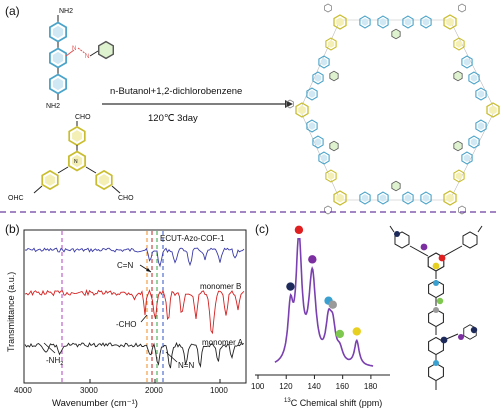 Image resolution: width=500 pixels, height=411 pixels. What do you see at coordinates (126, 198) in the screenshot?
I see `cho-right-label: CHO` at bounding box center [126, 198].